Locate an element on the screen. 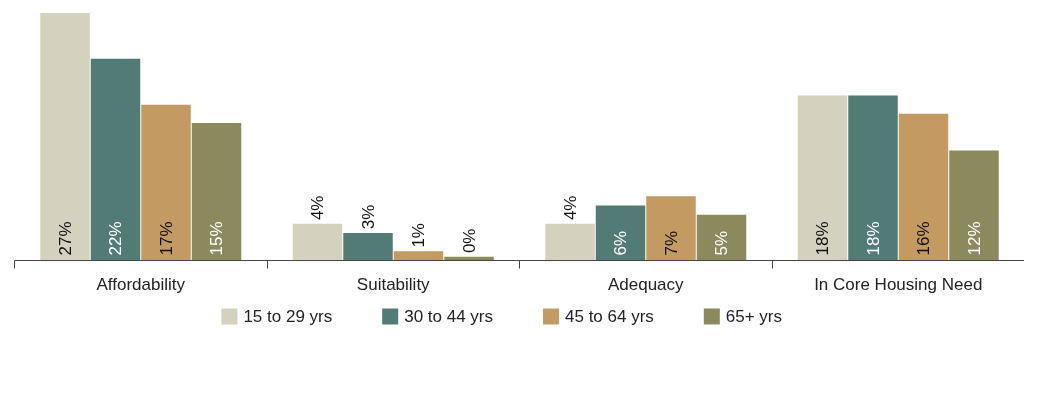  legend-label: 30 to 44 yrs is located at coordinates (449, 316).